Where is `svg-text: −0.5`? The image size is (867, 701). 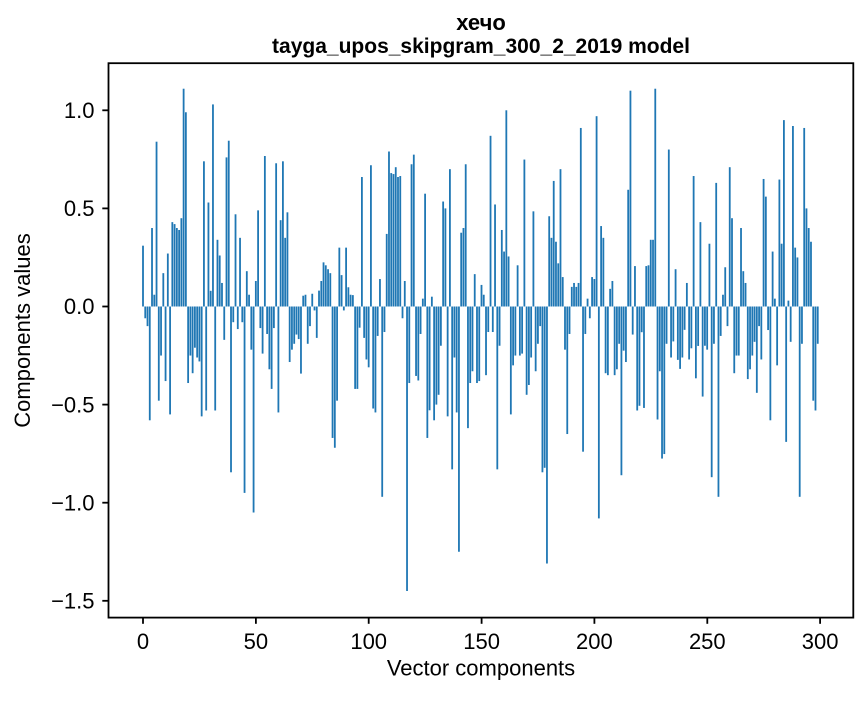
svg-text: −0.5 is located at coordinates (72, 404).